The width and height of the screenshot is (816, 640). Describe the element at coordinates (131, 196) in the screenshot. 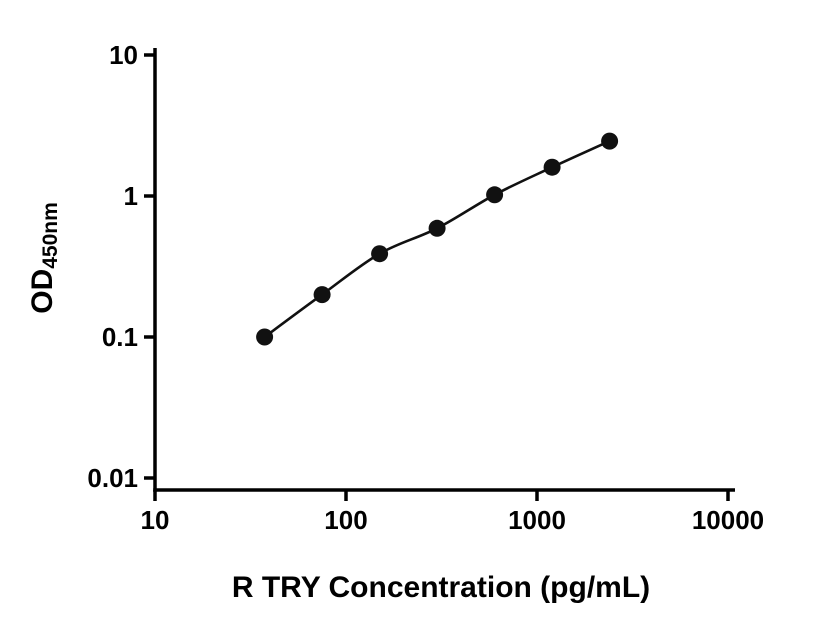

I see `y-tick-label: 1` at that location.